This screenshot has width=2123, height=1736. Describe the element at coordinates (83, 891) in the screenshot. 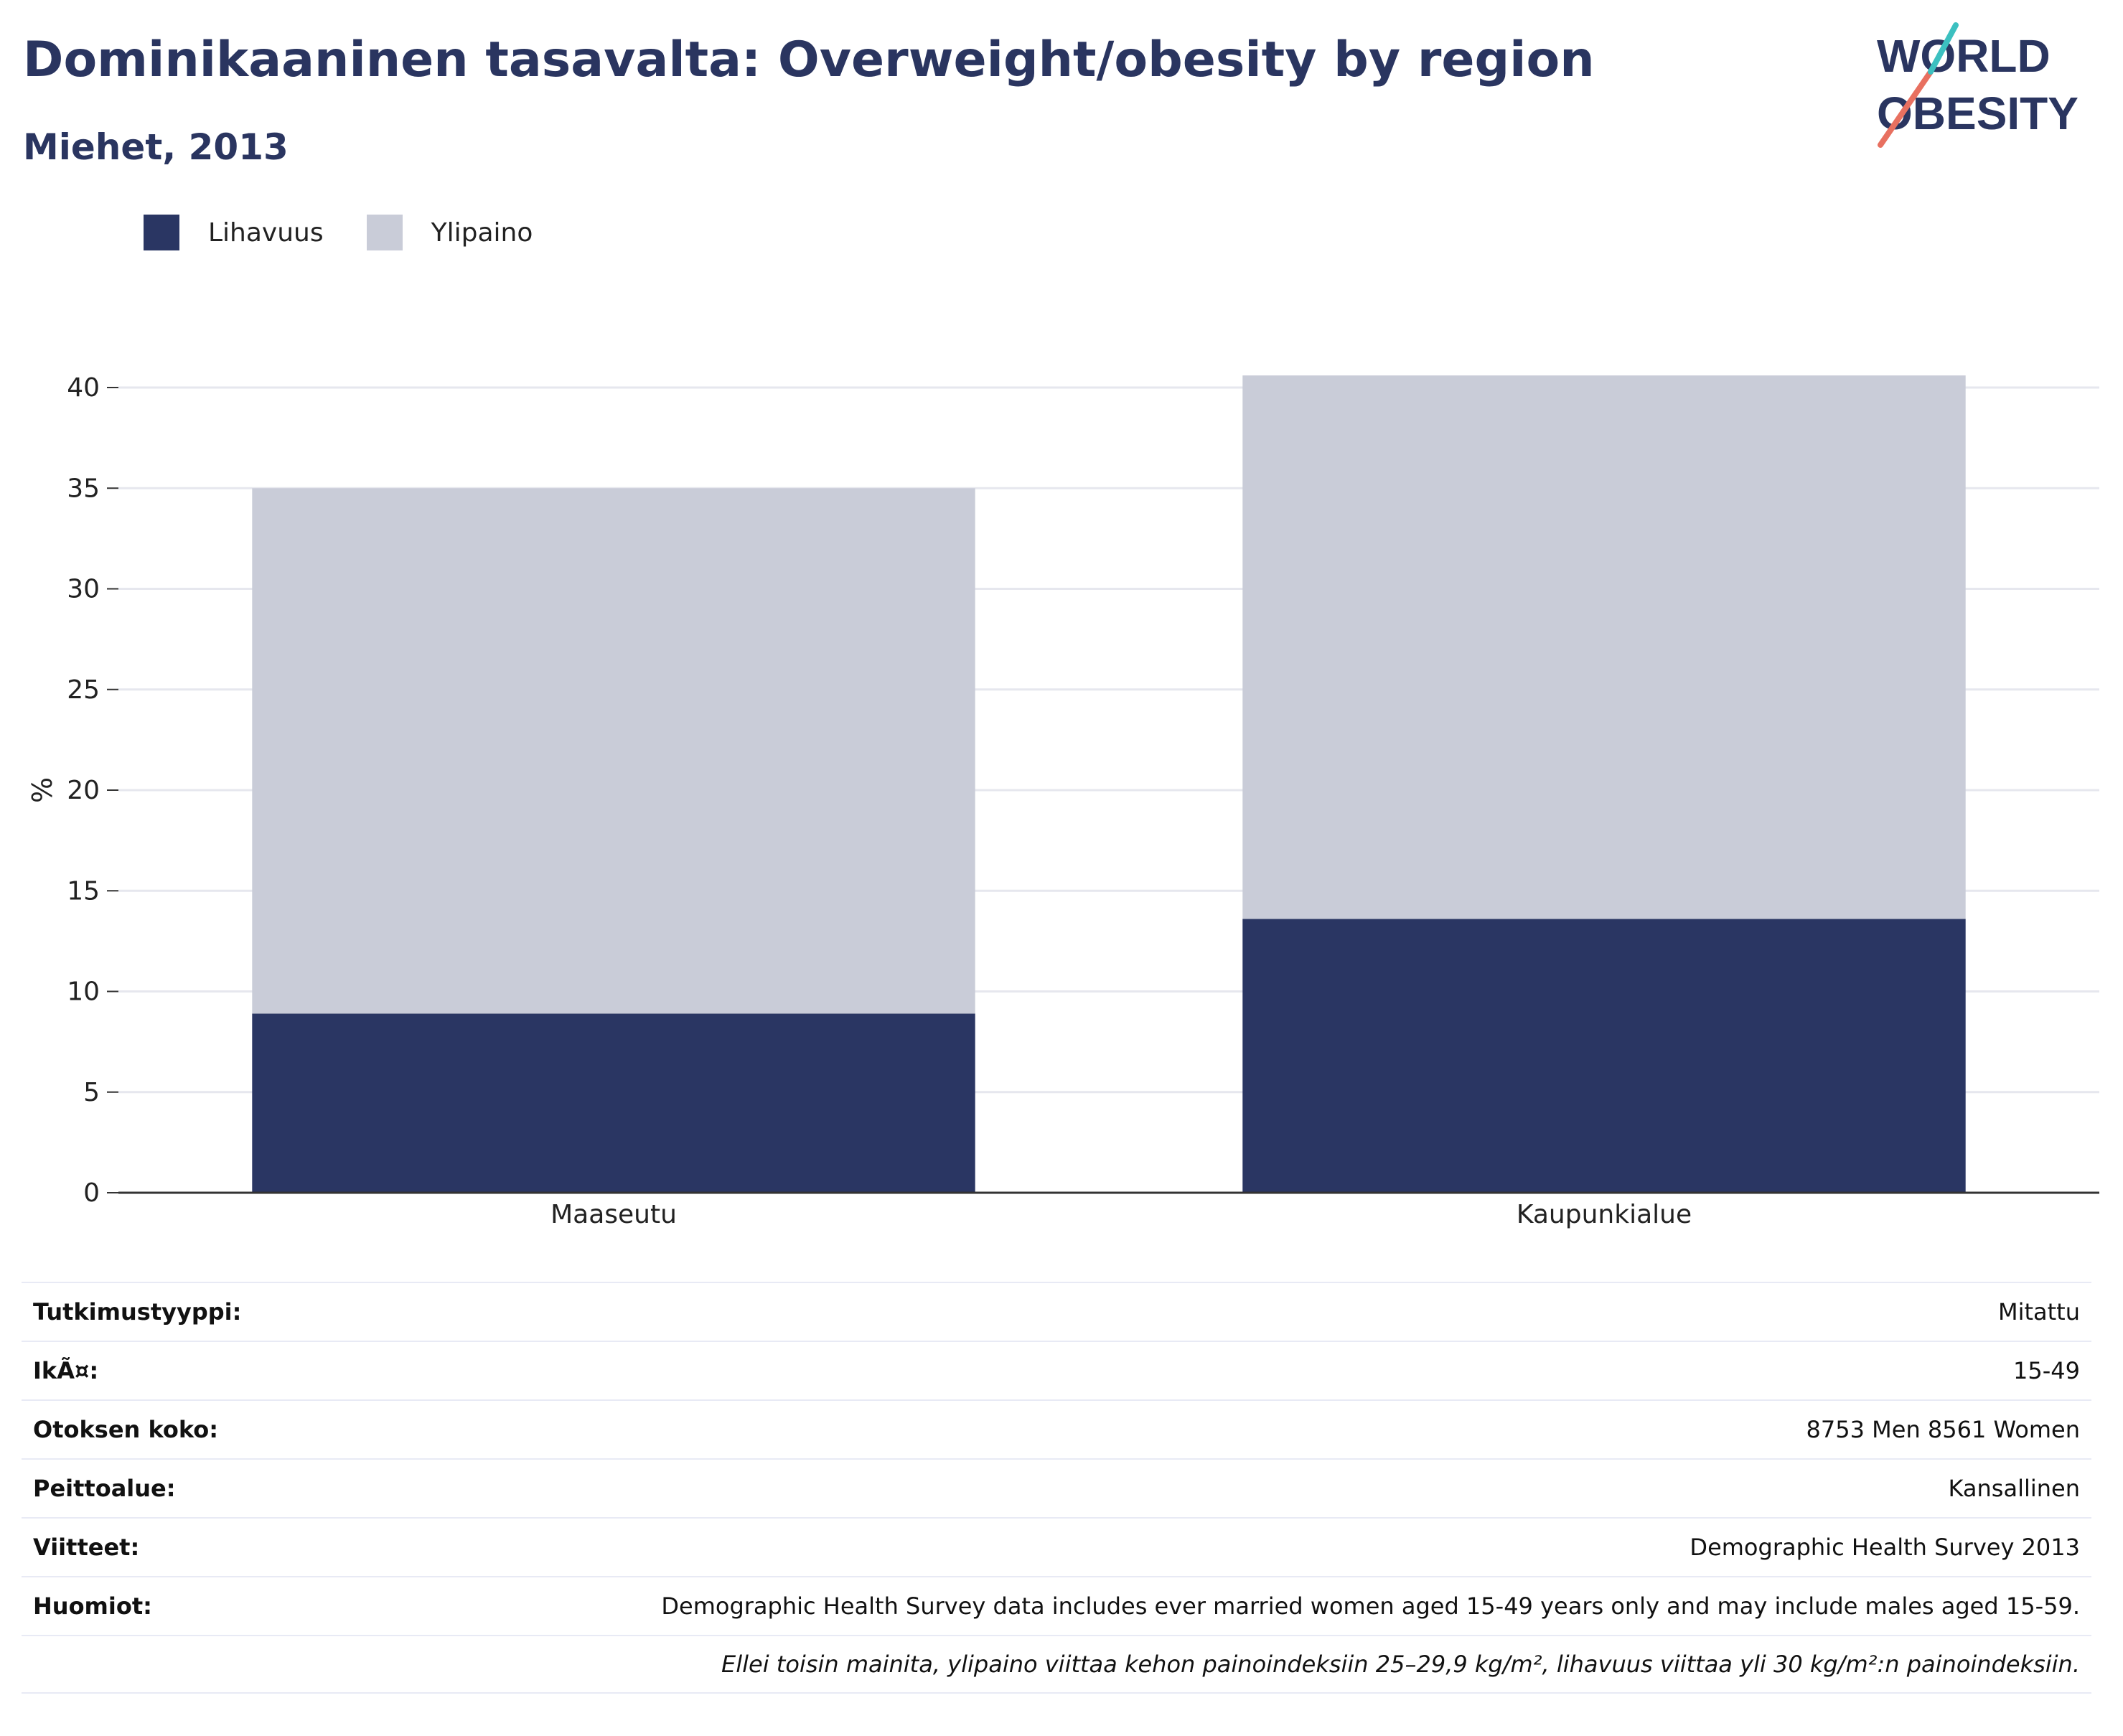

I see `y-tick-label: 15` at that location.